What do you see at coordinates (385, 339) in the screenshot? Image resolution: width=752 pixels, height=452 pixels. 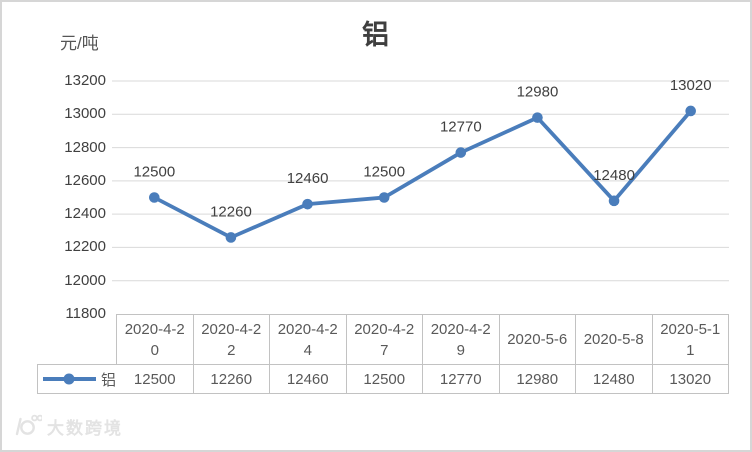 I see `date-header-cell: 2020-4-27` at bounding box center [385, 339].